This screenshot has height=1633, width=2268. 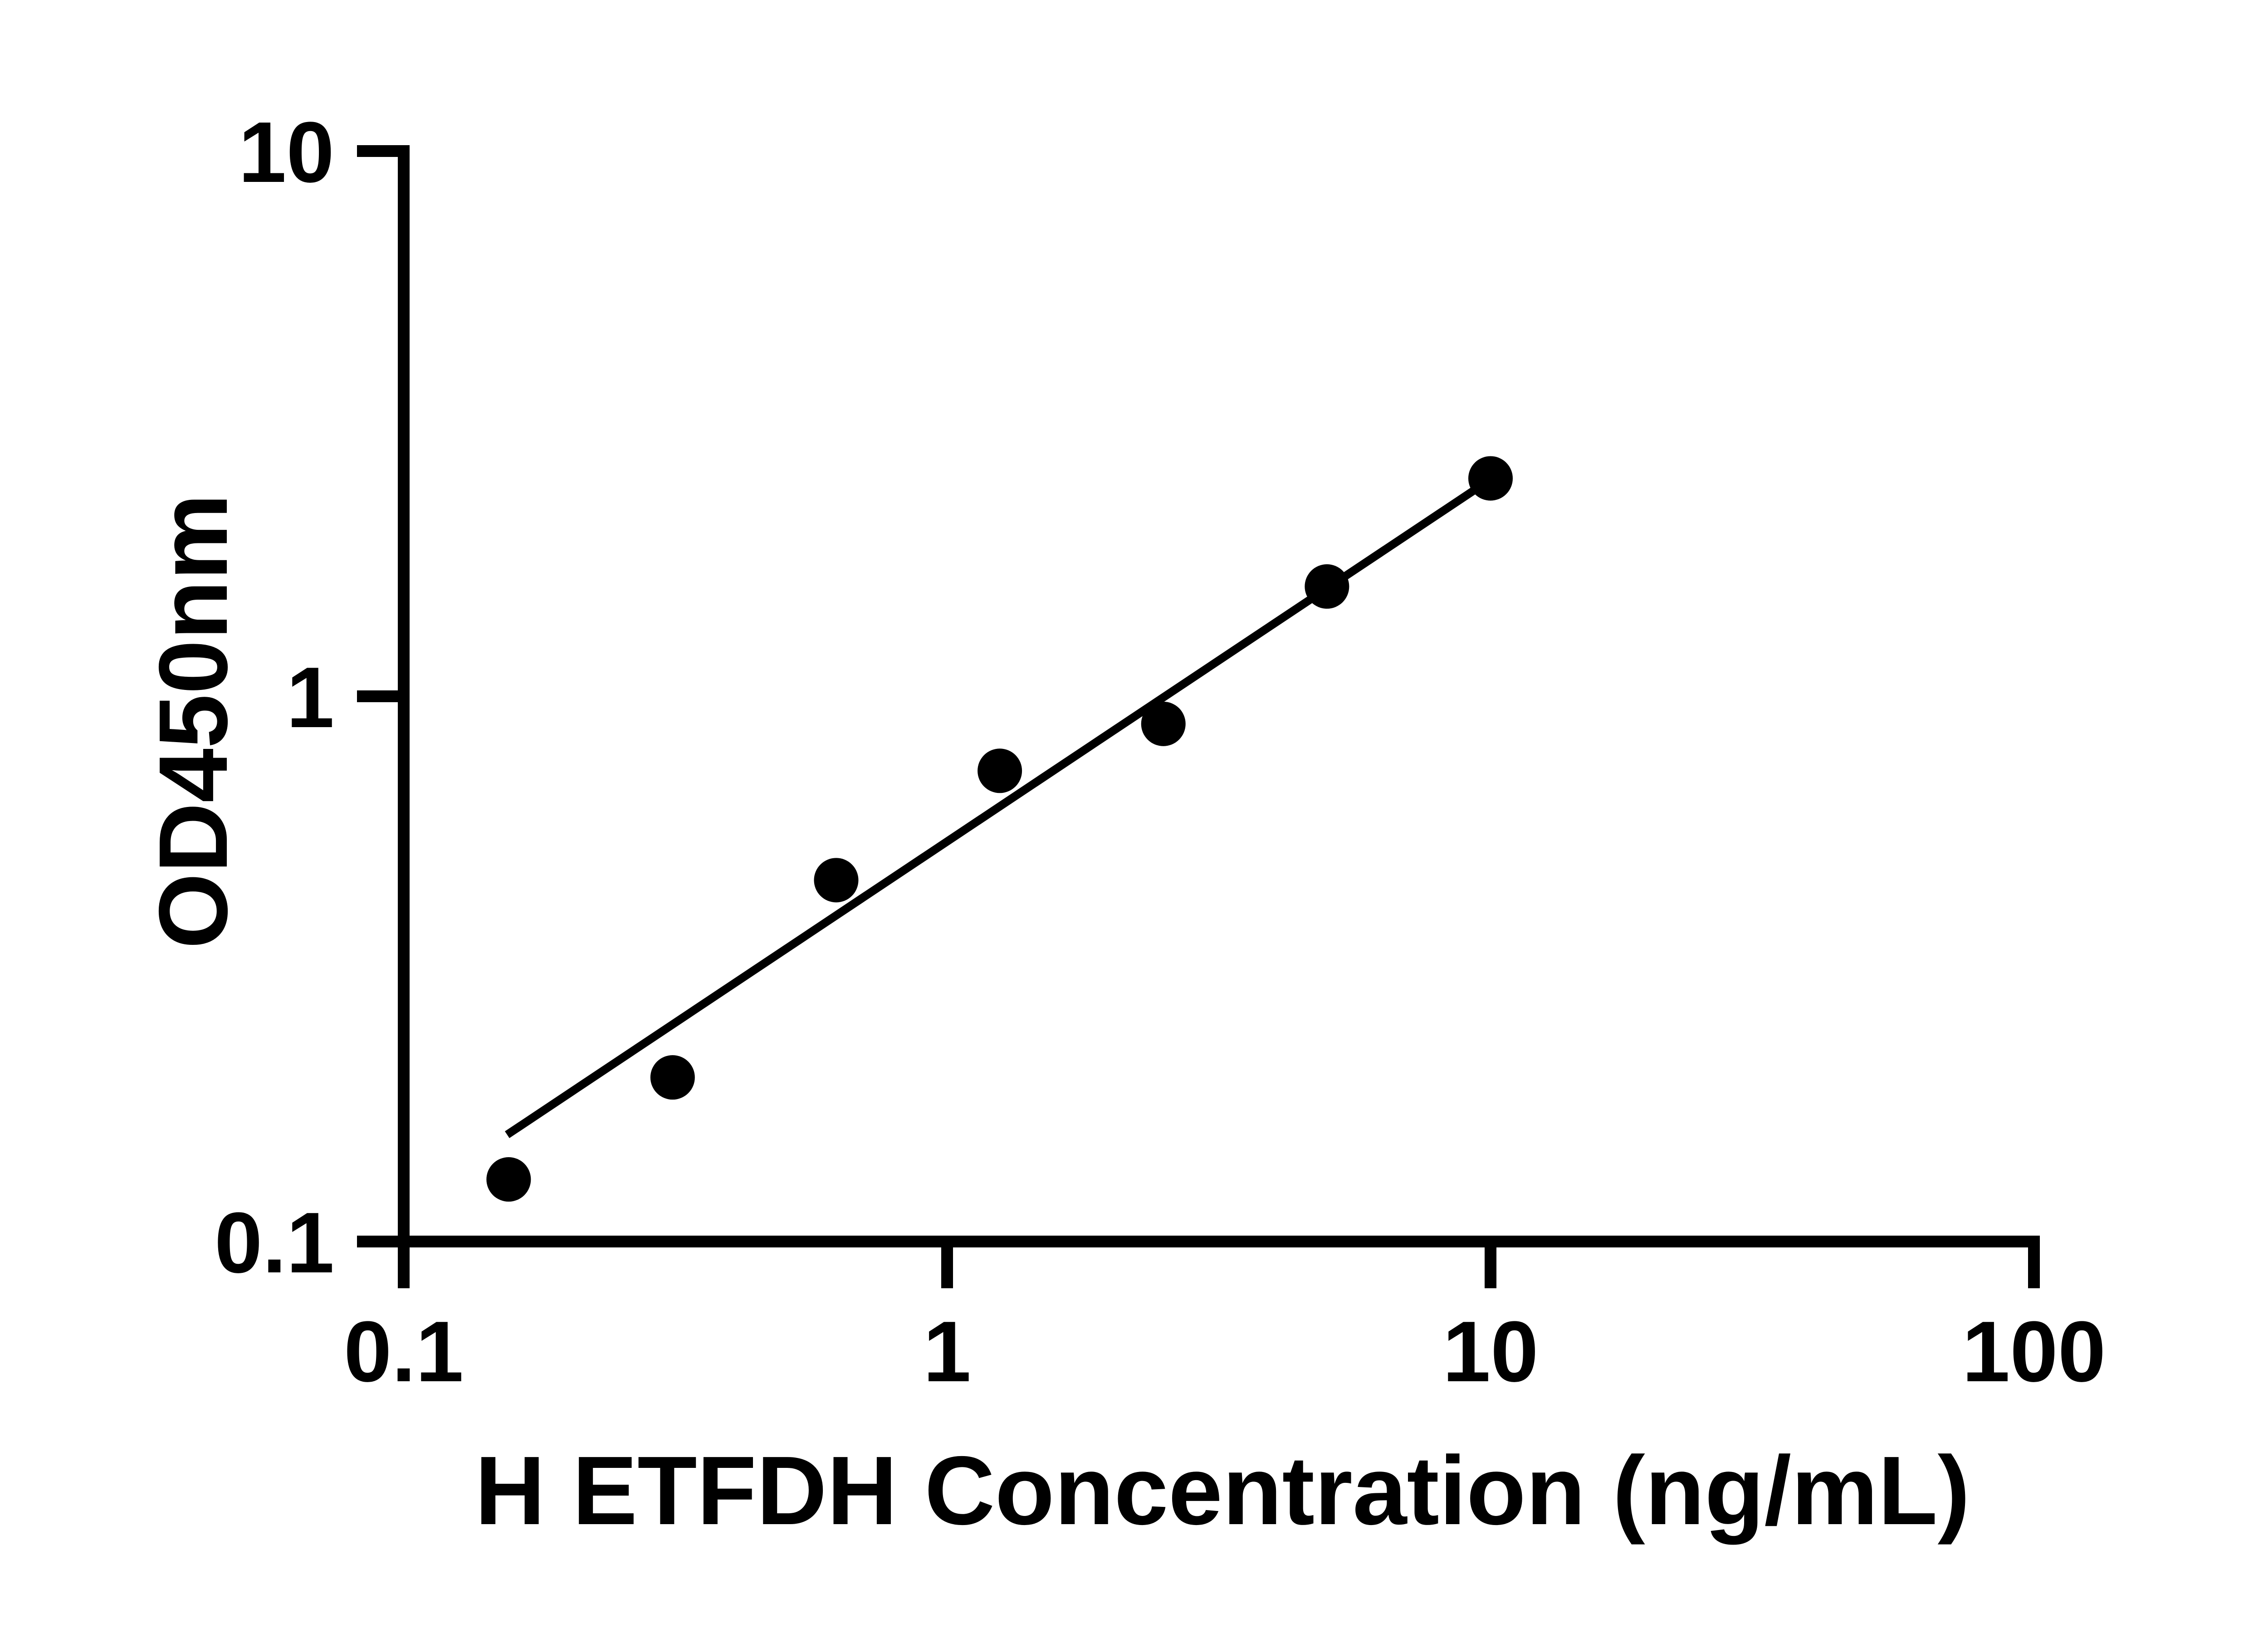 I want to click on x-tick-label: 100, so click(x=2034, y=1352).